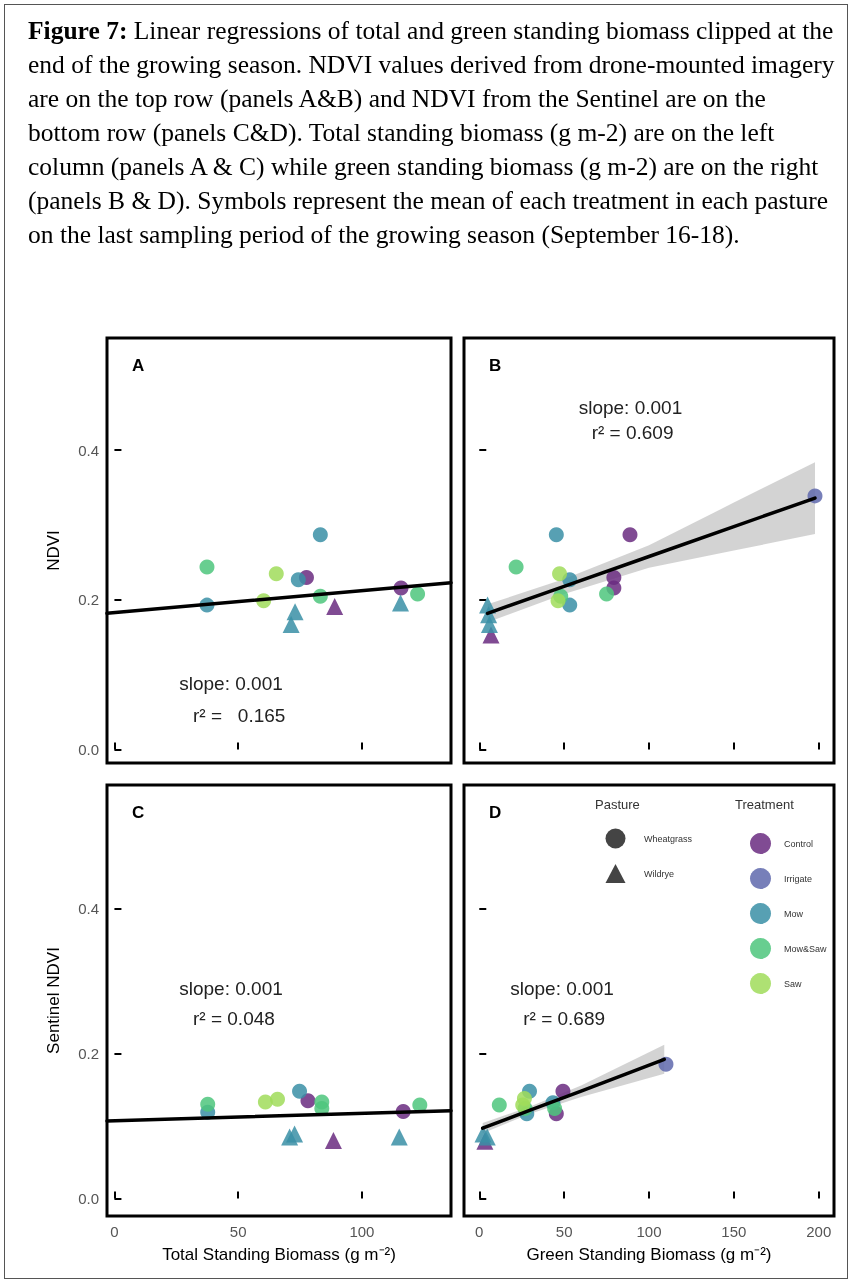 This screenshot has width=854, height=1285. I want to click on x-tick-label: 150, so click(734, 1231).